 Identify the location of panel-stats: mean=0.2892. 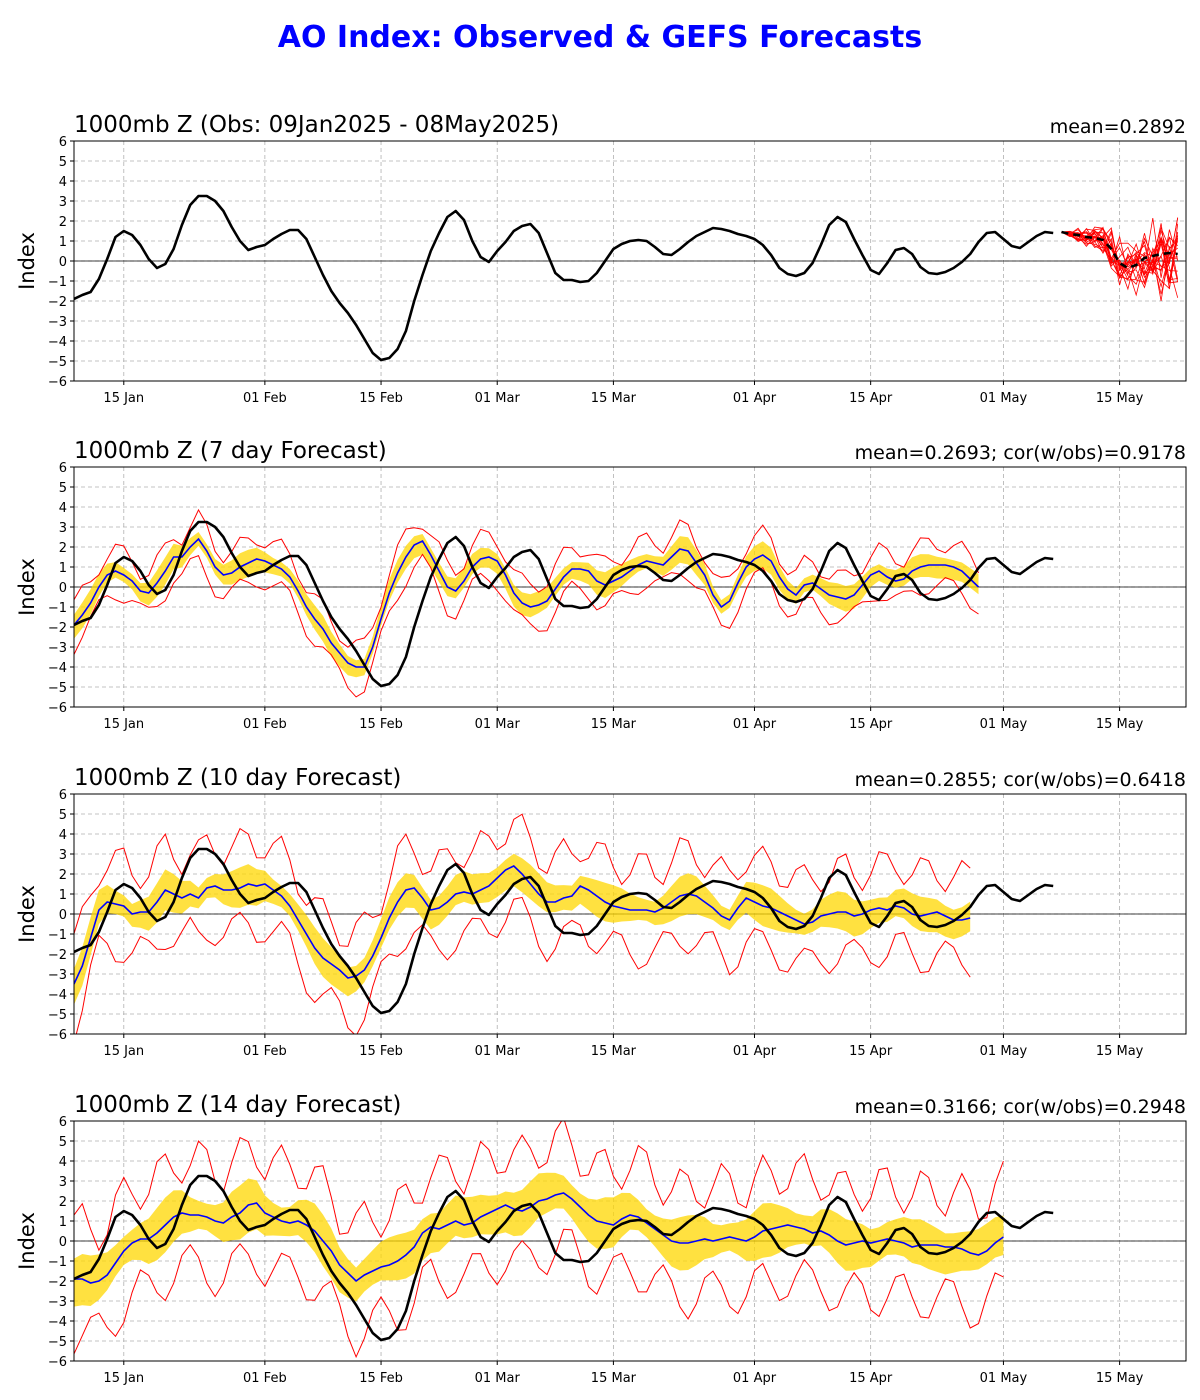
(1118, 127).